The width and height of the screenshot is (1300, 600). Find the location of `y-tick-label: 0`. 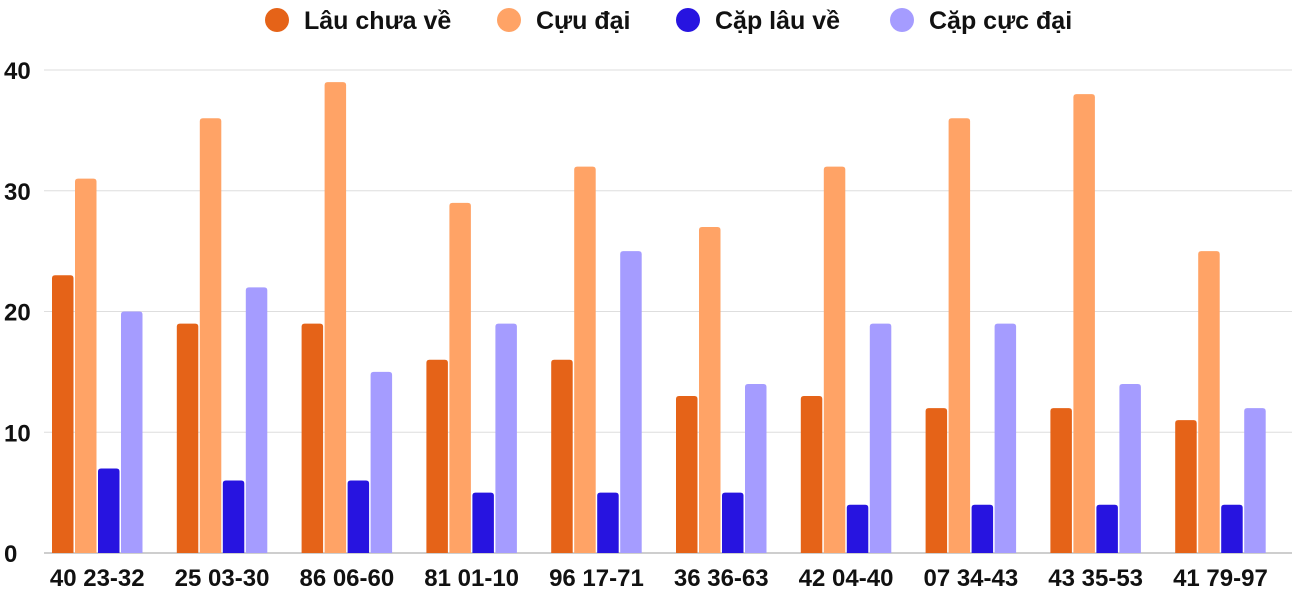

y-tick-label: 0 is located at coordinates (10, 554).